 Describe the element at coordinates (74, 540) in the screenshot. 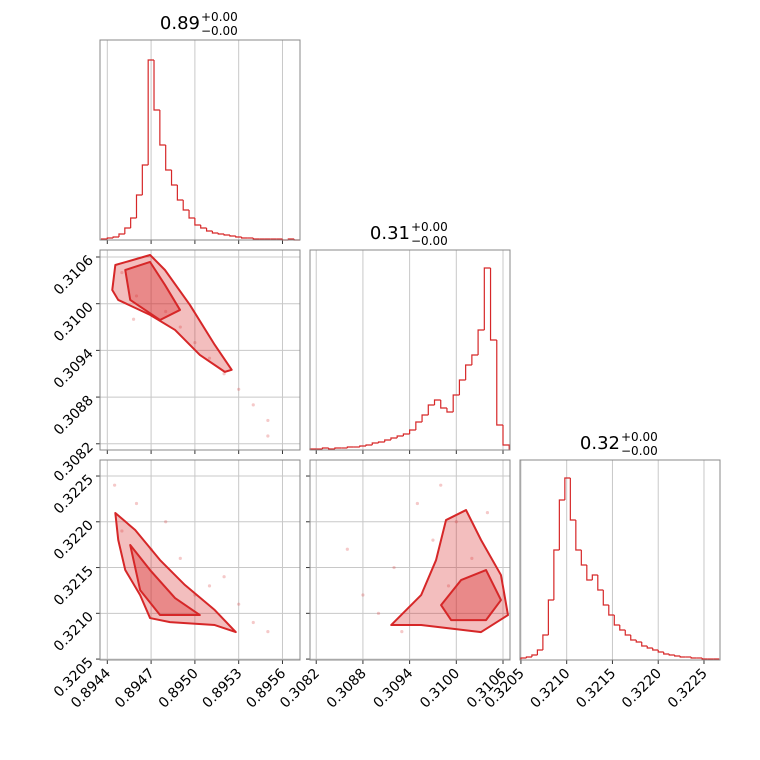

I see `y-tick-label: 0.3220` at that location.